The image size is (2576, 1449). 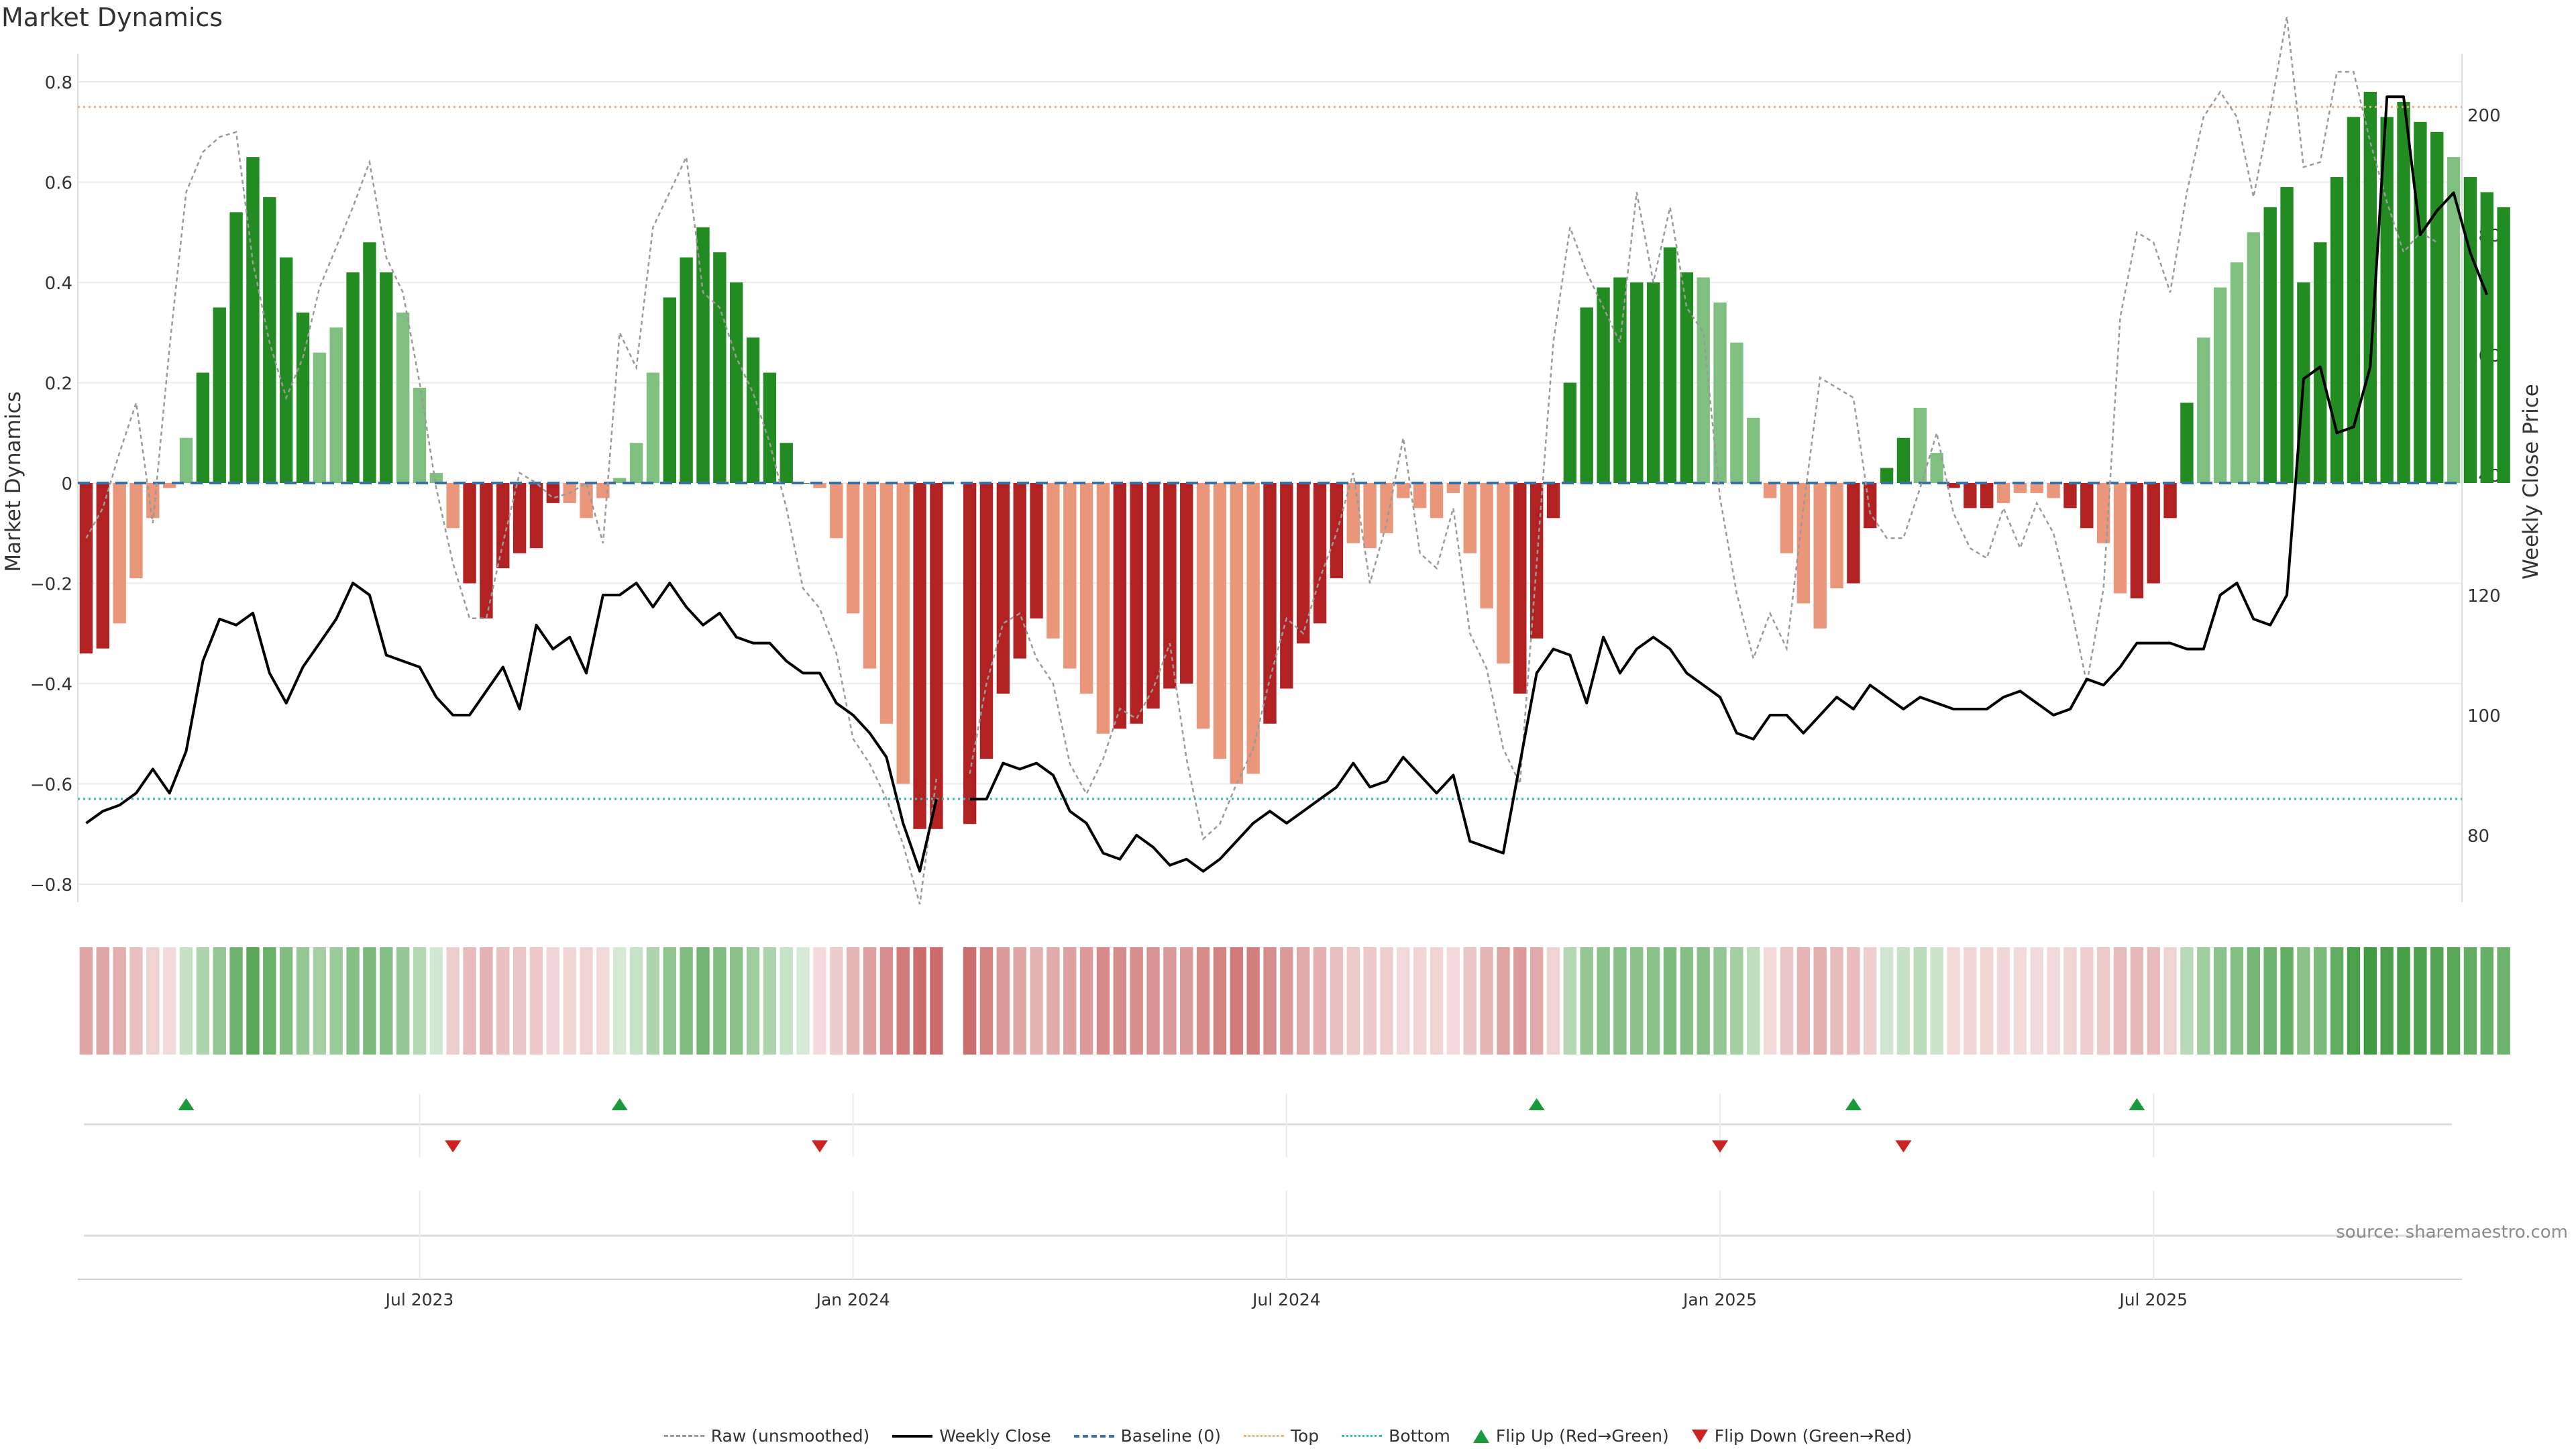 What do you see at coordinates (419, 1299) in the screenshot?
I see `x-tick-label: Jul 2023` at bounding box center [419, 1299].